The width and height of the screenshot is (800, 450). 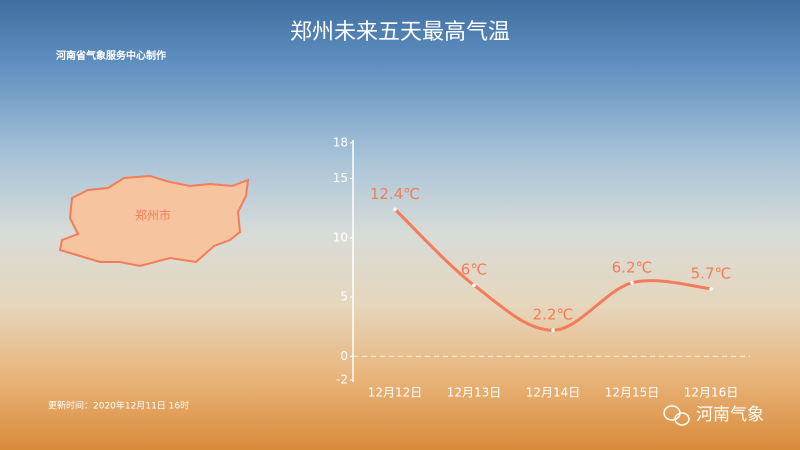 What do you see at coordinates (340, 143) in the screenshot?
I see `y-tick-label: 18` at bounding box center [340, 143].